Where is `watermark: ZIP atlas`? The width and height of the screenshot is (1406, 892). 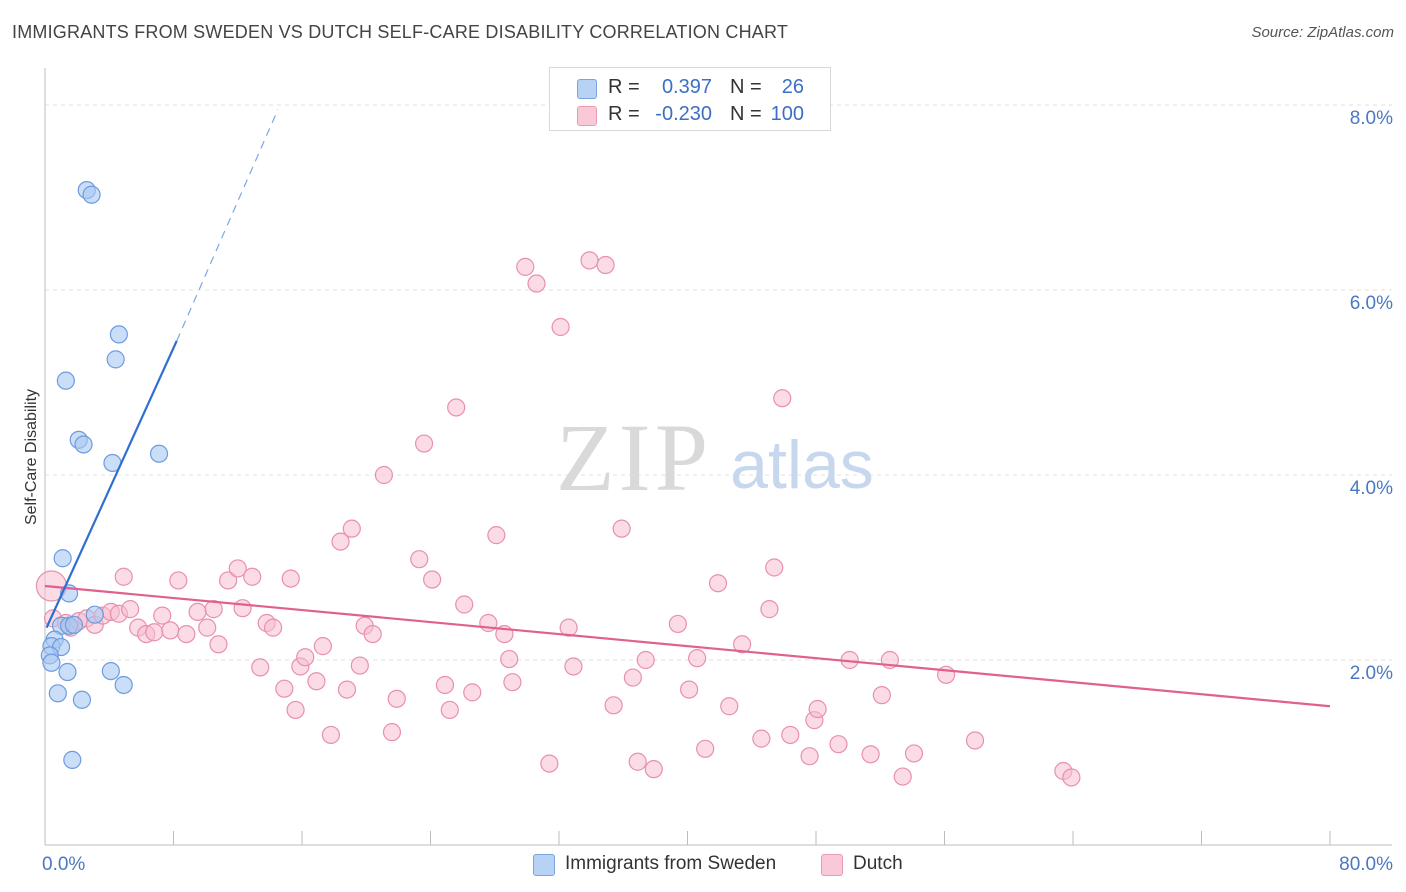 watermark: ZIP atlas is located at coordinates (715, 457).